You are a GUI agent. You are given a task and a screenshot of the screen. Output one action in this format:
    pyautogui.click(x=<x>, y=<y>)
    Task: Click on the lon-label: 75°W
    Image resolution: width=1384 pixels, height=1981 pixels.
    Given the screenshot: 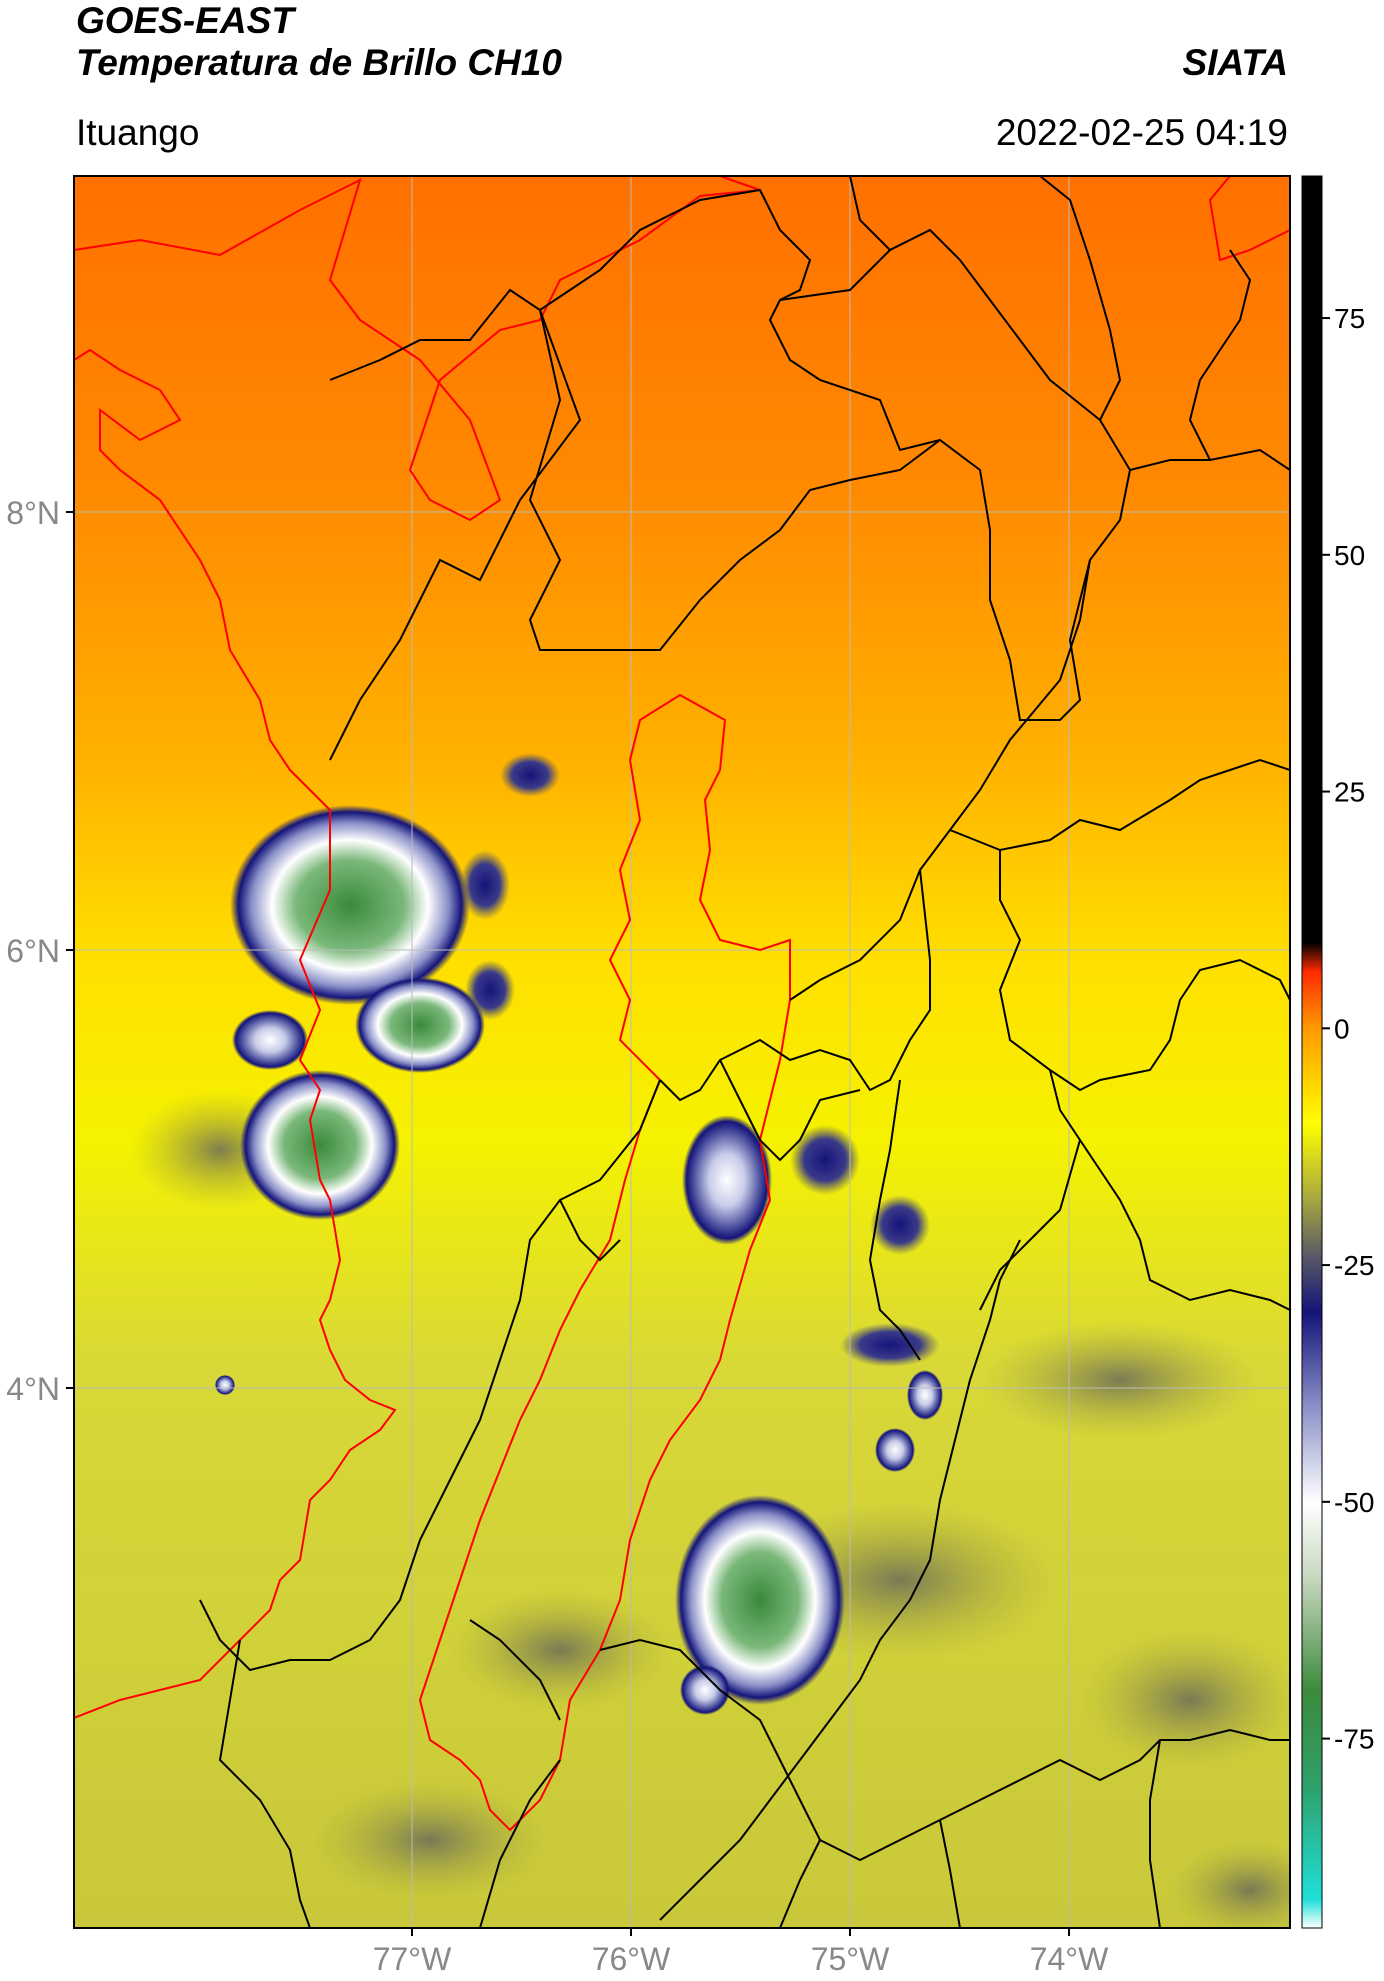 What is the action you would take?
    pyautogui.click(x=850, y=1959)
    